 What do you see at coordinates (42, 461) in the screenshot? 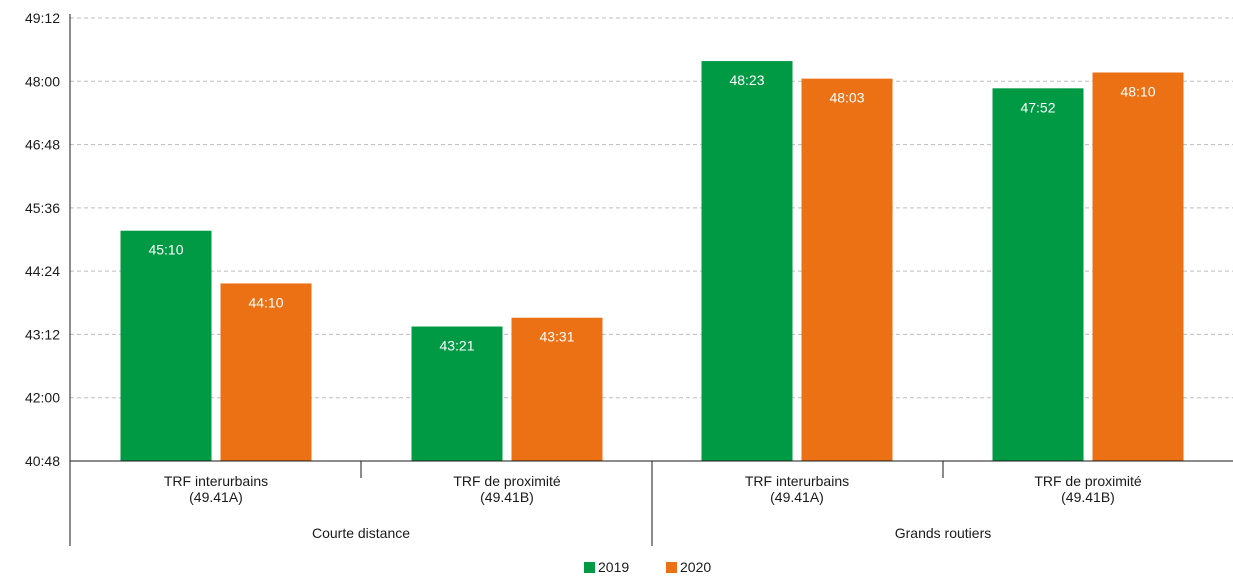
I see `y-tick-label: 40:48` at bounding box center [42, 461].